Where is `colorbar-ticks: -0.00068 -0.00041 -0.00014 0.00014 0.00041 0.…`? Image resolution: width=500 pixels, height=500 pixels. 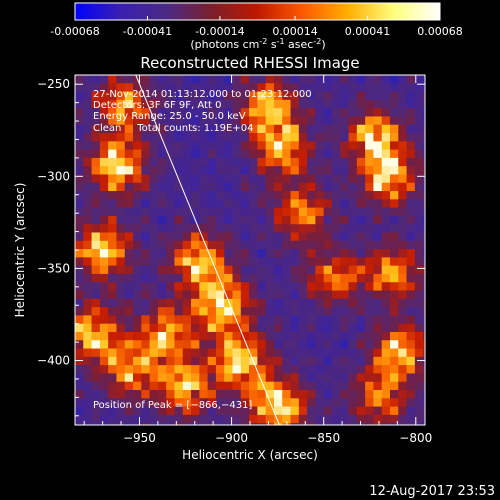 colorbar-ticks: -0.00068 -0.00041 -0.00014 0.00014 0.00041 0.… is located at coordinates (256, 27).